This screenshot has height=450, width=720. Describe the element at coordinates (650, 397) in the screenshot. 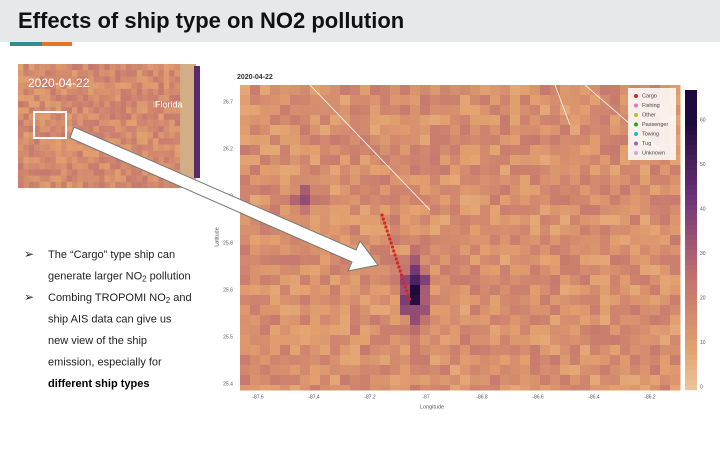

I see `x-tick-label: -86.2` at that location.